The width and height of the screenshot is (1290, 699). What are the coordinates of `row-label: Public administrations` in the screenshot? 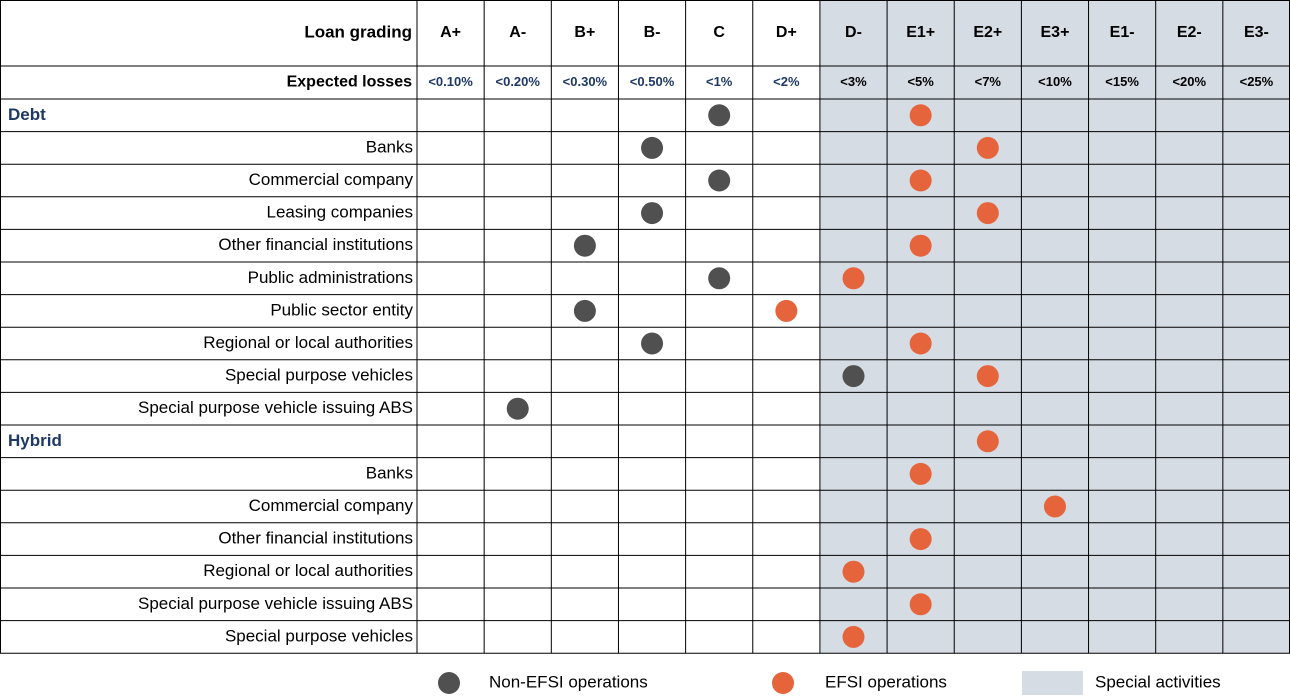 It's located at (330, 277).